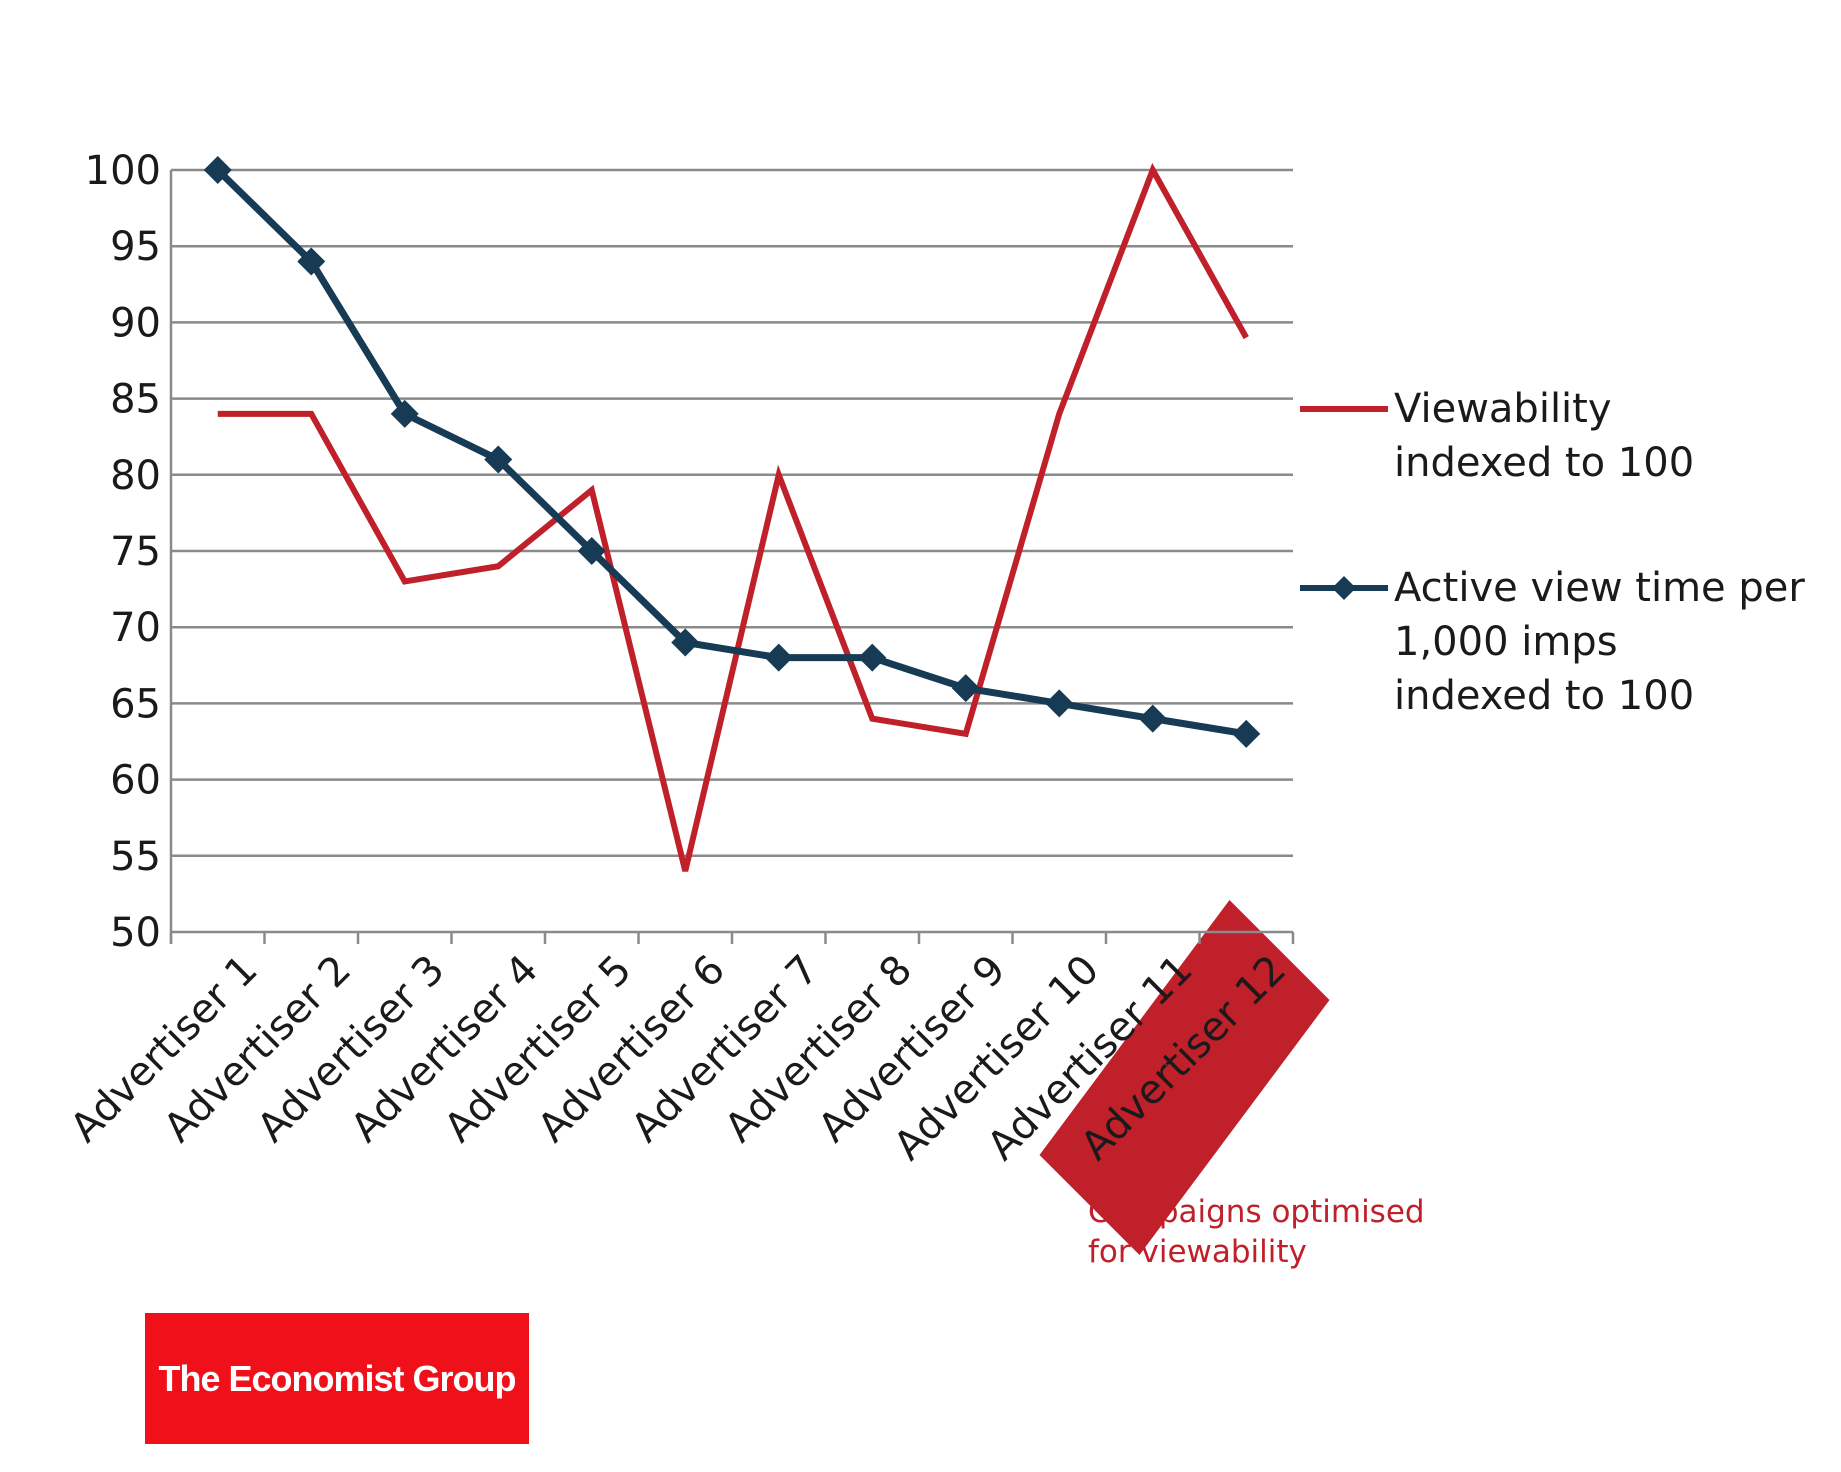 The width and height of the screenshot is (1841, 1472). What do you see at coordinates (1344, 588) in the screenshot?
I see `legend-diamond-marker` at bounding box center [1344, 588].